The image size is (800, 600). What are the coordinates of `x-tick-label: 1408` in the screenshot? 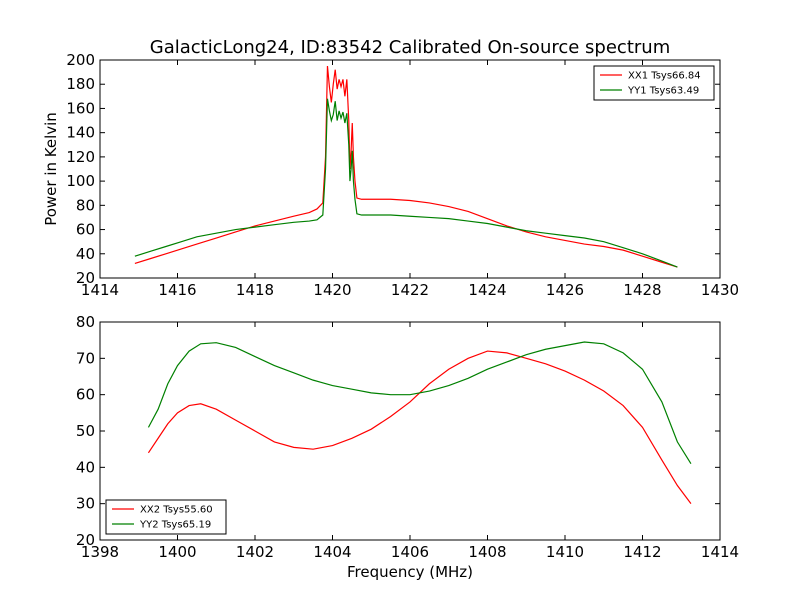 It's located at (487, 552).